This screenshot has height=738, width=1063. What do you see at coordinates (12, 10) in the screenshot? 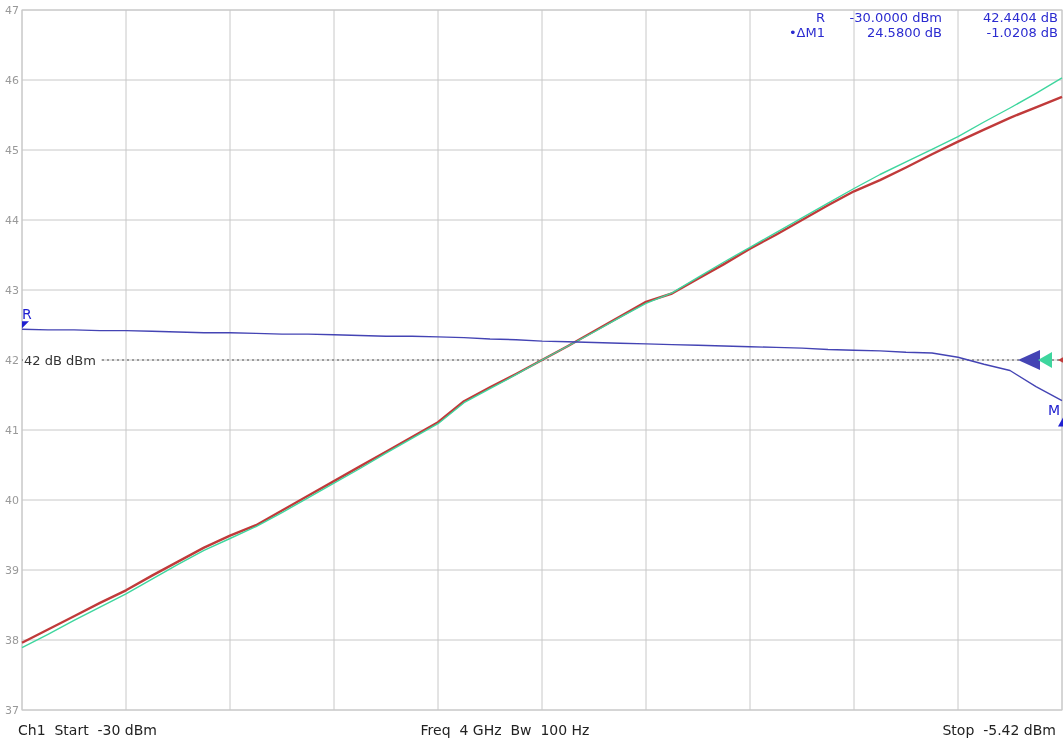
I see `y-tick-label: 47` at bounding box center [12, 10].